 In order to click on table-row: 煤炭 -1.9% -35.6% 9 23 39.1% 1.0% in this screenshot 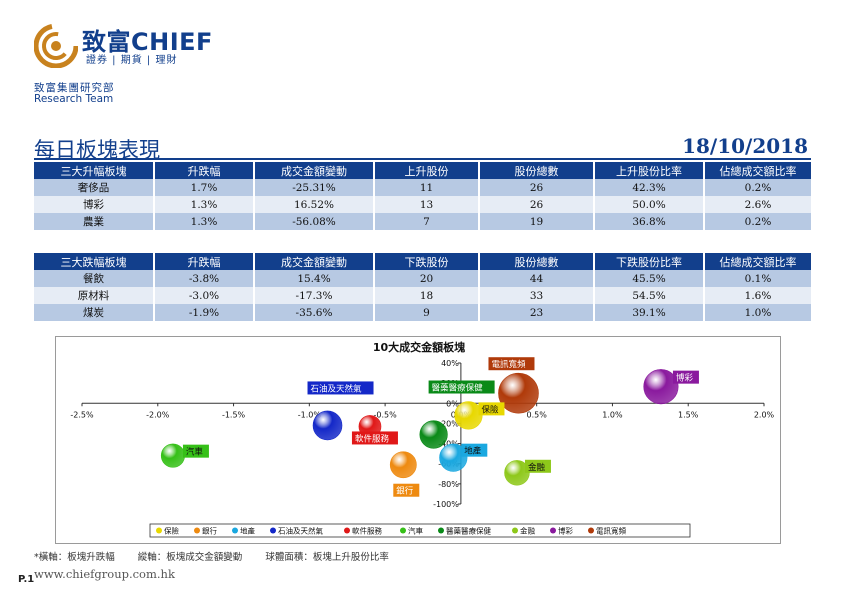, I will do `click(422, 312)`.